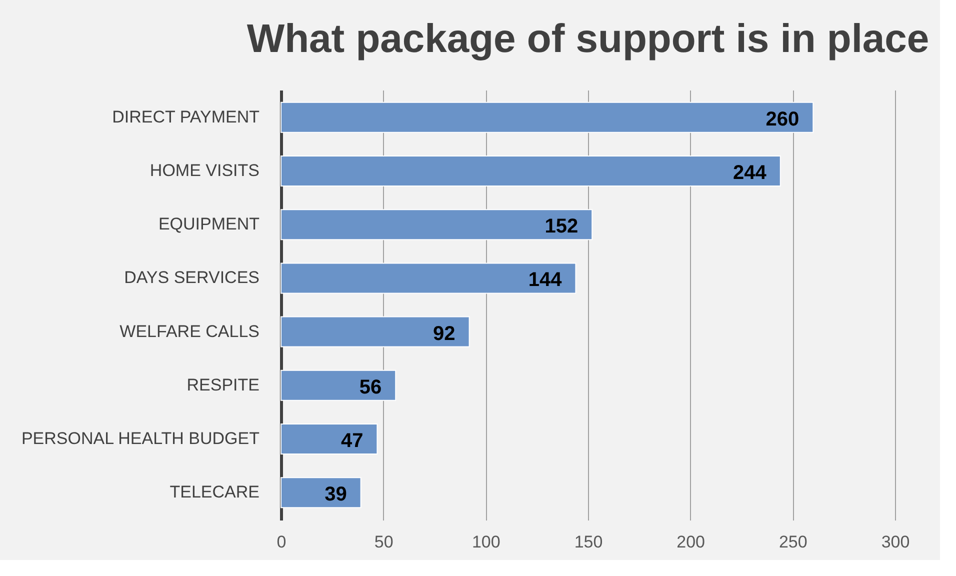 The image size is (956, 576). What do you see at coordinates (750, 173) in the screenshot?
I see `data-label: 244` at bounding box center [750, 173].